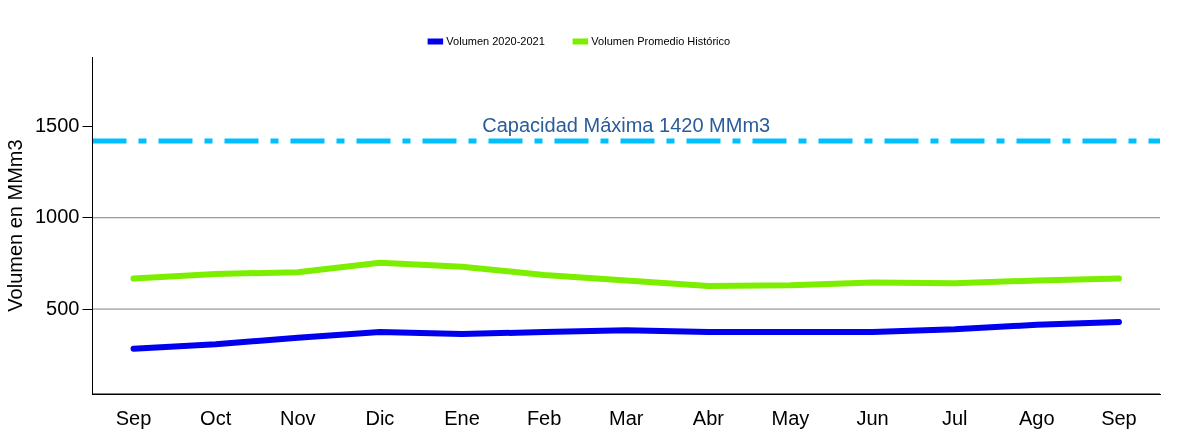  What do you see at coordinates (297, 417) in the screenshot?
I see `x-tick-label: Nov` at bounding box center [297, 417].